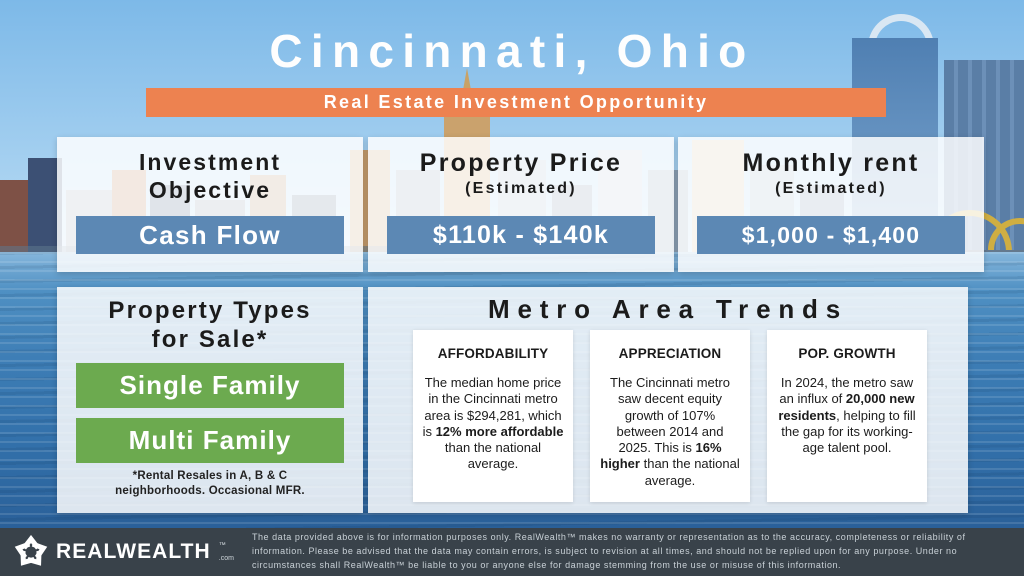 The height and width of the screenshot is (576, 1024). I want to click on logo-dotcom: .com, so click(226, 558).